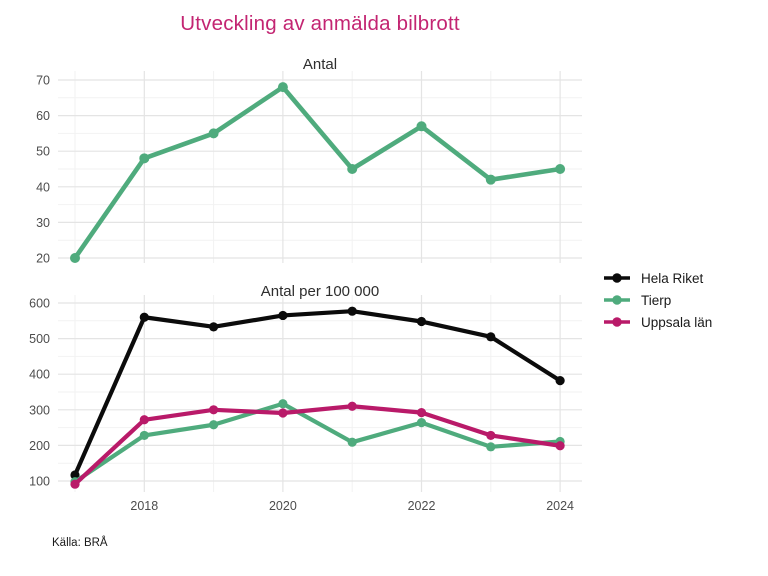  Describe the element at coordinates (560, 506) in the screenshot. I see `svg-text: 2024` at that location.